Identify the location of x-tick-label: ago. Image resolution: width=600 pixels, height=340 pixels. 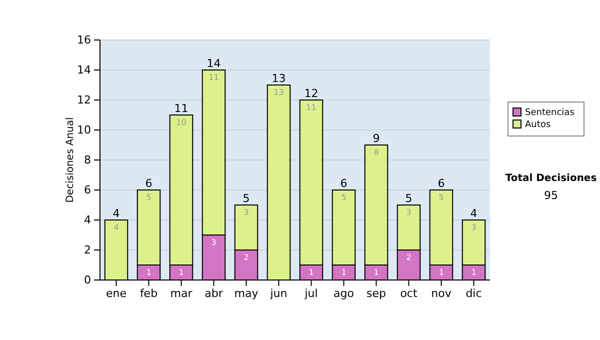
(344, 293).